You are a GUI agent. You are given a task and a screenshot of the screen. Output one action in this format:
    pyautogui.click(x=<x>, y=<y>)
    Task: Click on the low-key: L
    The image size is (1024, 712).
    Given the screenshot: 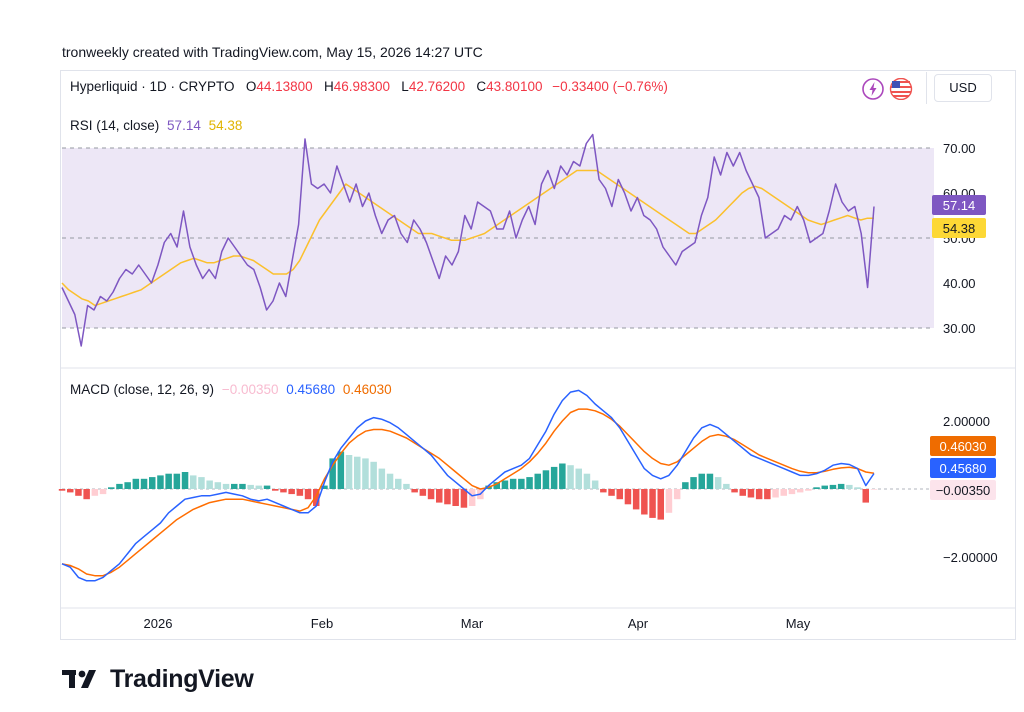 What is the action you would take?
    pyautogui.click(x=405, y=86)
    